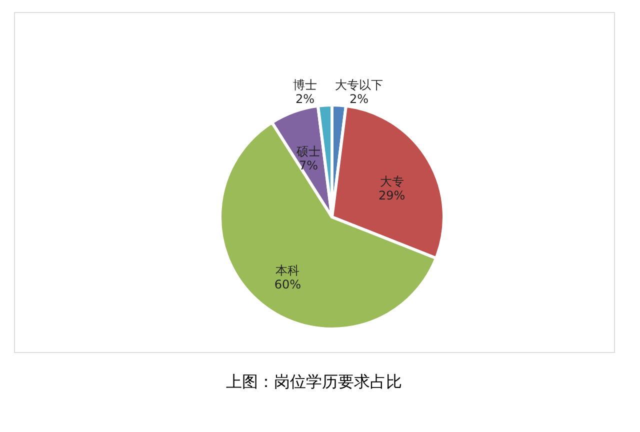  Describe the element at coordinates (288, 271) in the screenshot. I see `slice-label: 本科` at that location.